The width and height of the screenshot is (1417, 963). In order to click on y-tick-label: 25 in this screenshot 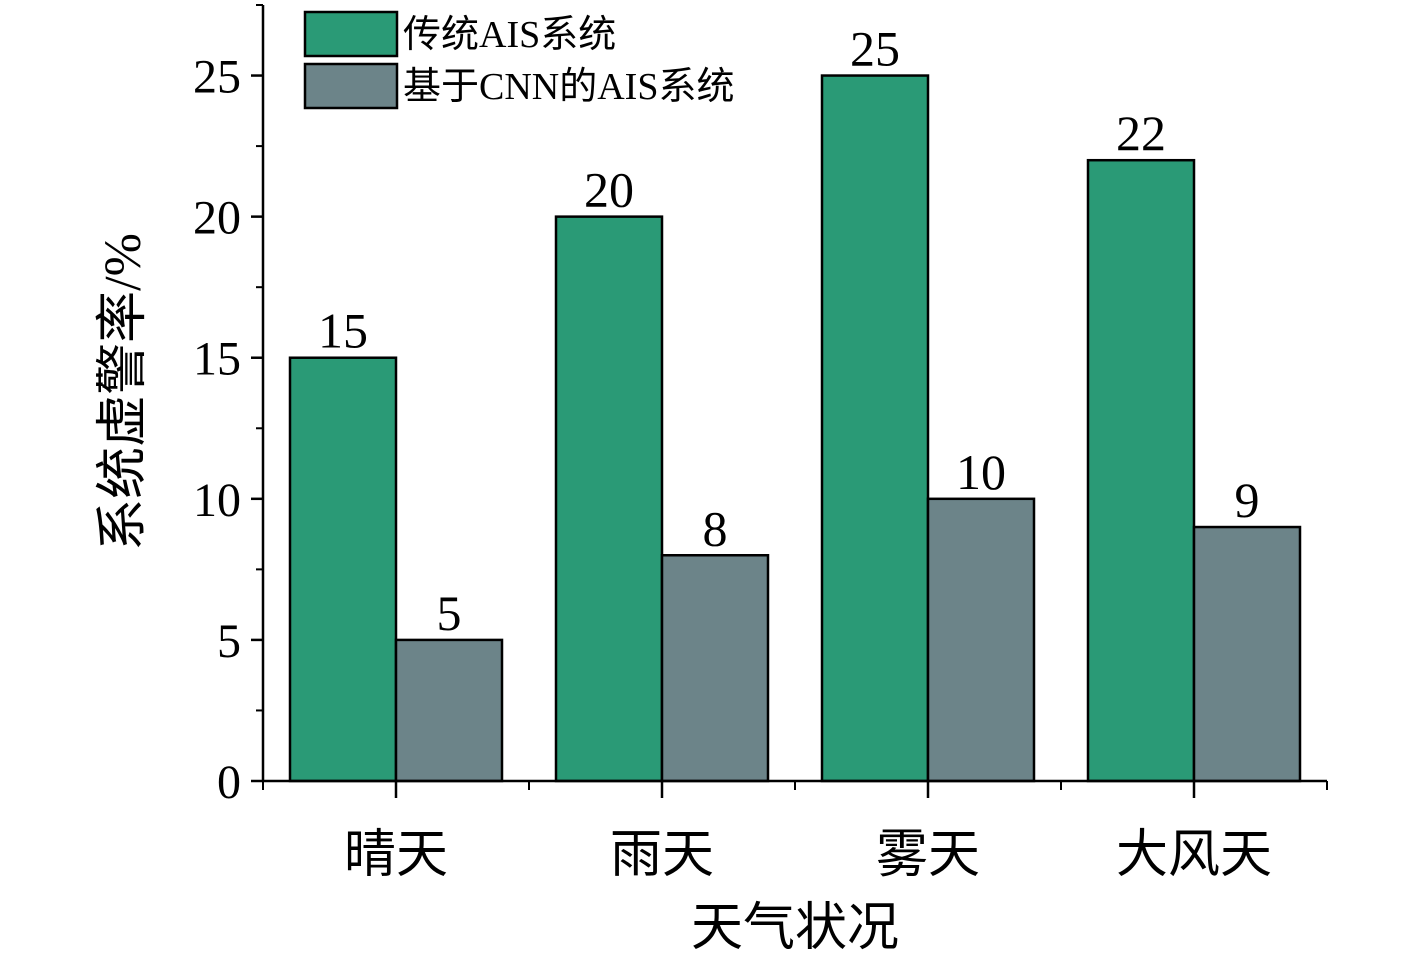, I will do `click(217, 77)`.